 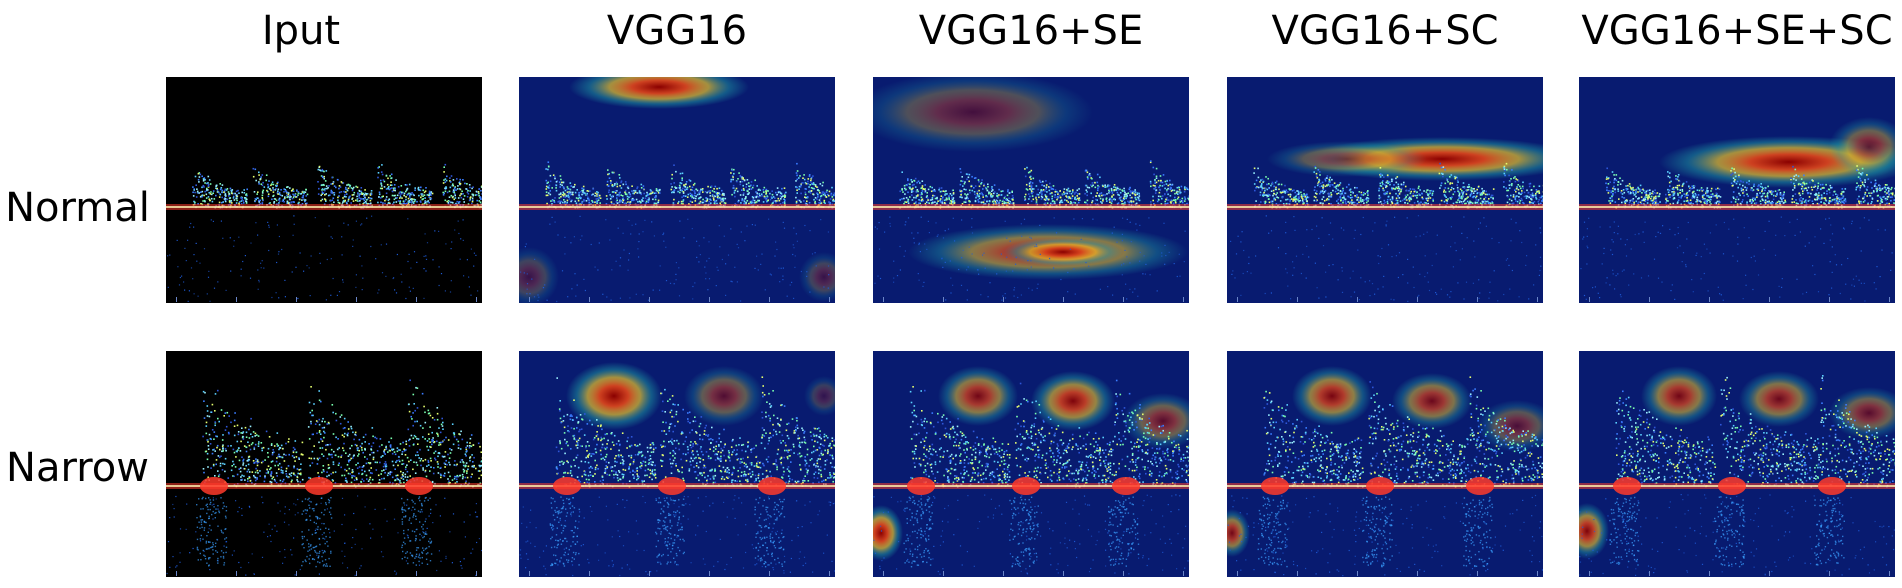 I want to click on column-title-vgg16-sc: VGG16+SC, so click(x=1385, y=31).